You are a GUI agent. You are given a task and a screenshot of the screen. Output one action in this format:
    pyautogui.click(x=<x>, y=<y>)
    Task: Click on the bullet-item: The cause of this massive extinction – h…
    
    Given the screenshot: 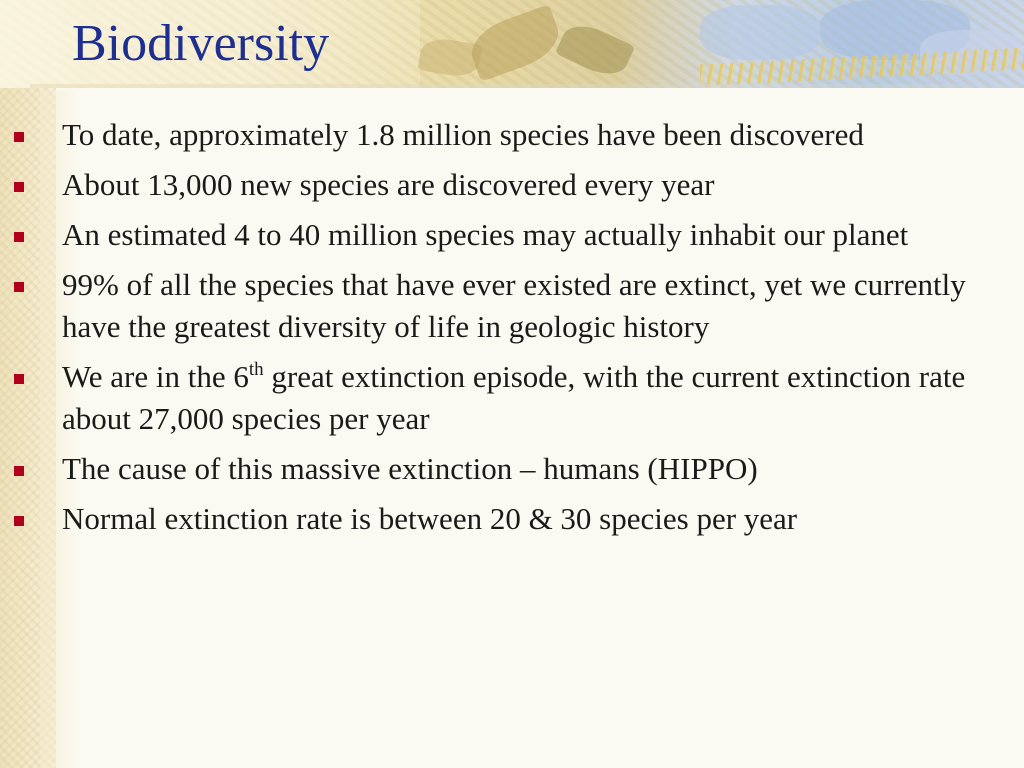 What is the action you would take?
    pyautogui.click(x=514, y=469)
    